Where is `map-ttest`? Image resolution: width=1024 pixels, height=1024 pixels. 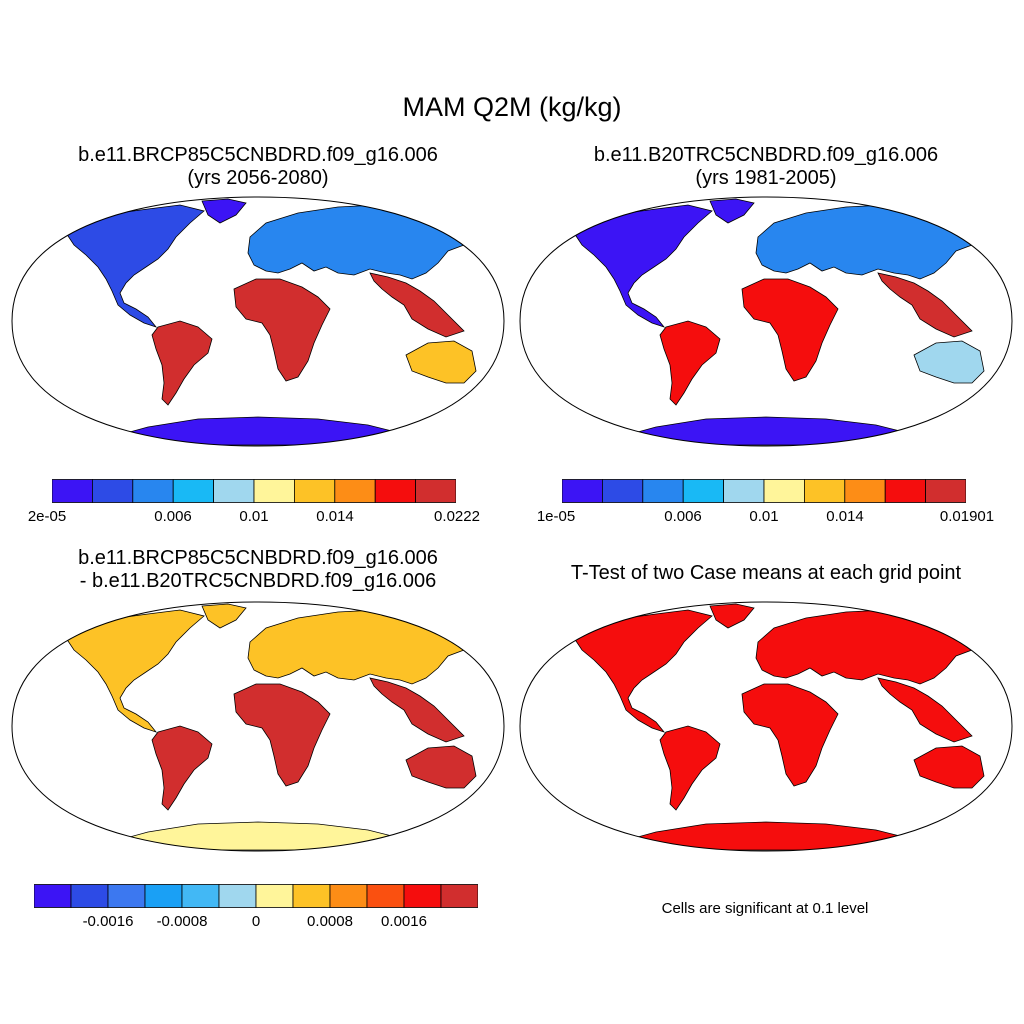 map-ttest is located at coordinates (766, 726).